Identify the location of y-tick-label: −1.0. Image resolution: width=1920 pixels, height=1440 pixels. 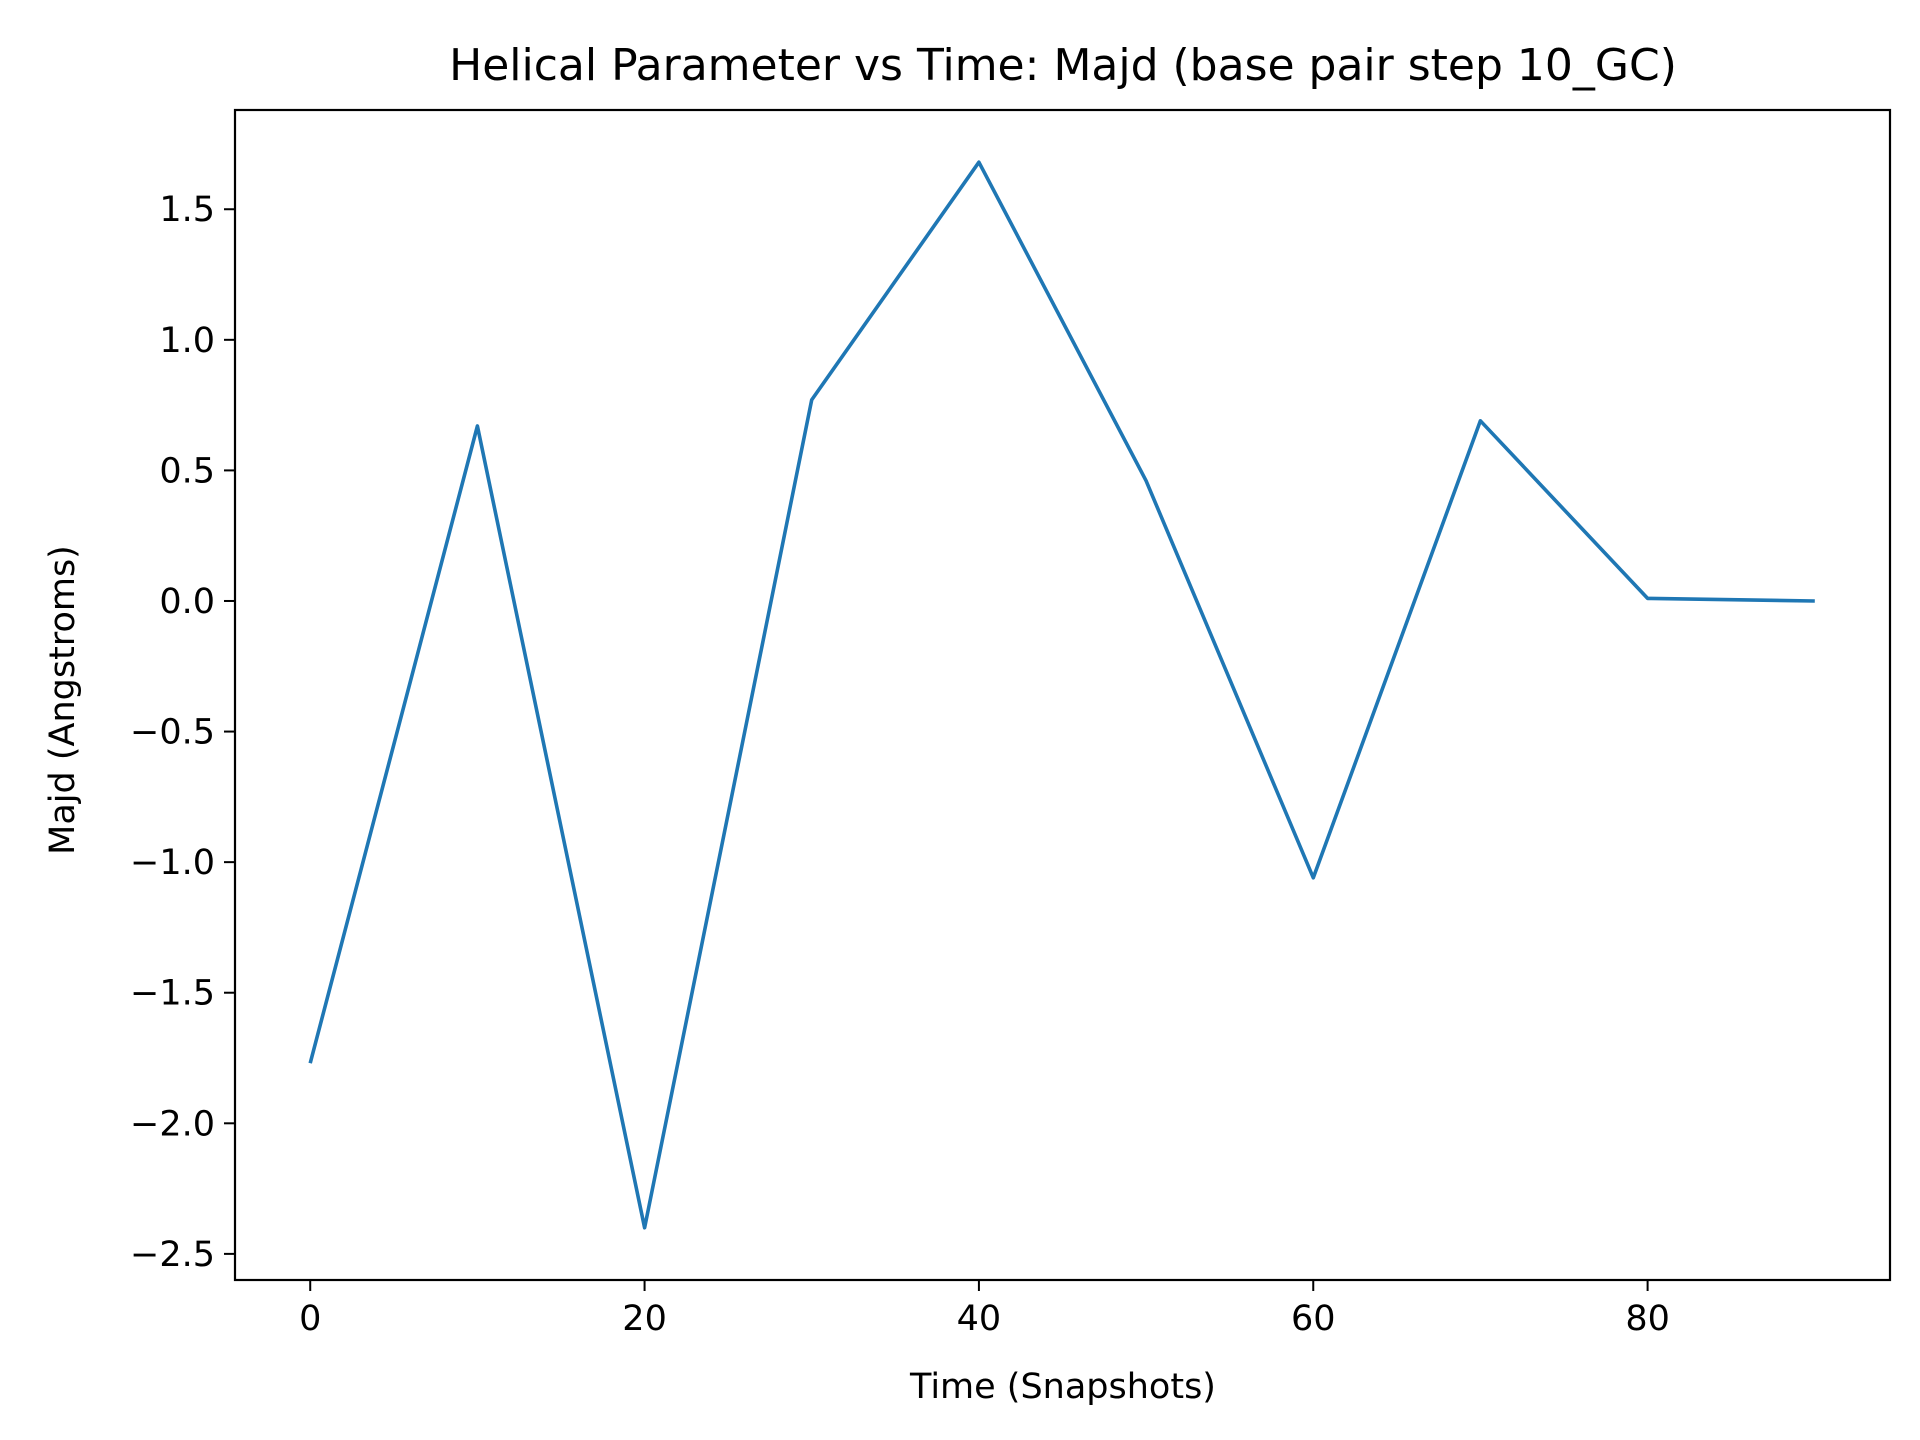
(172, 863).